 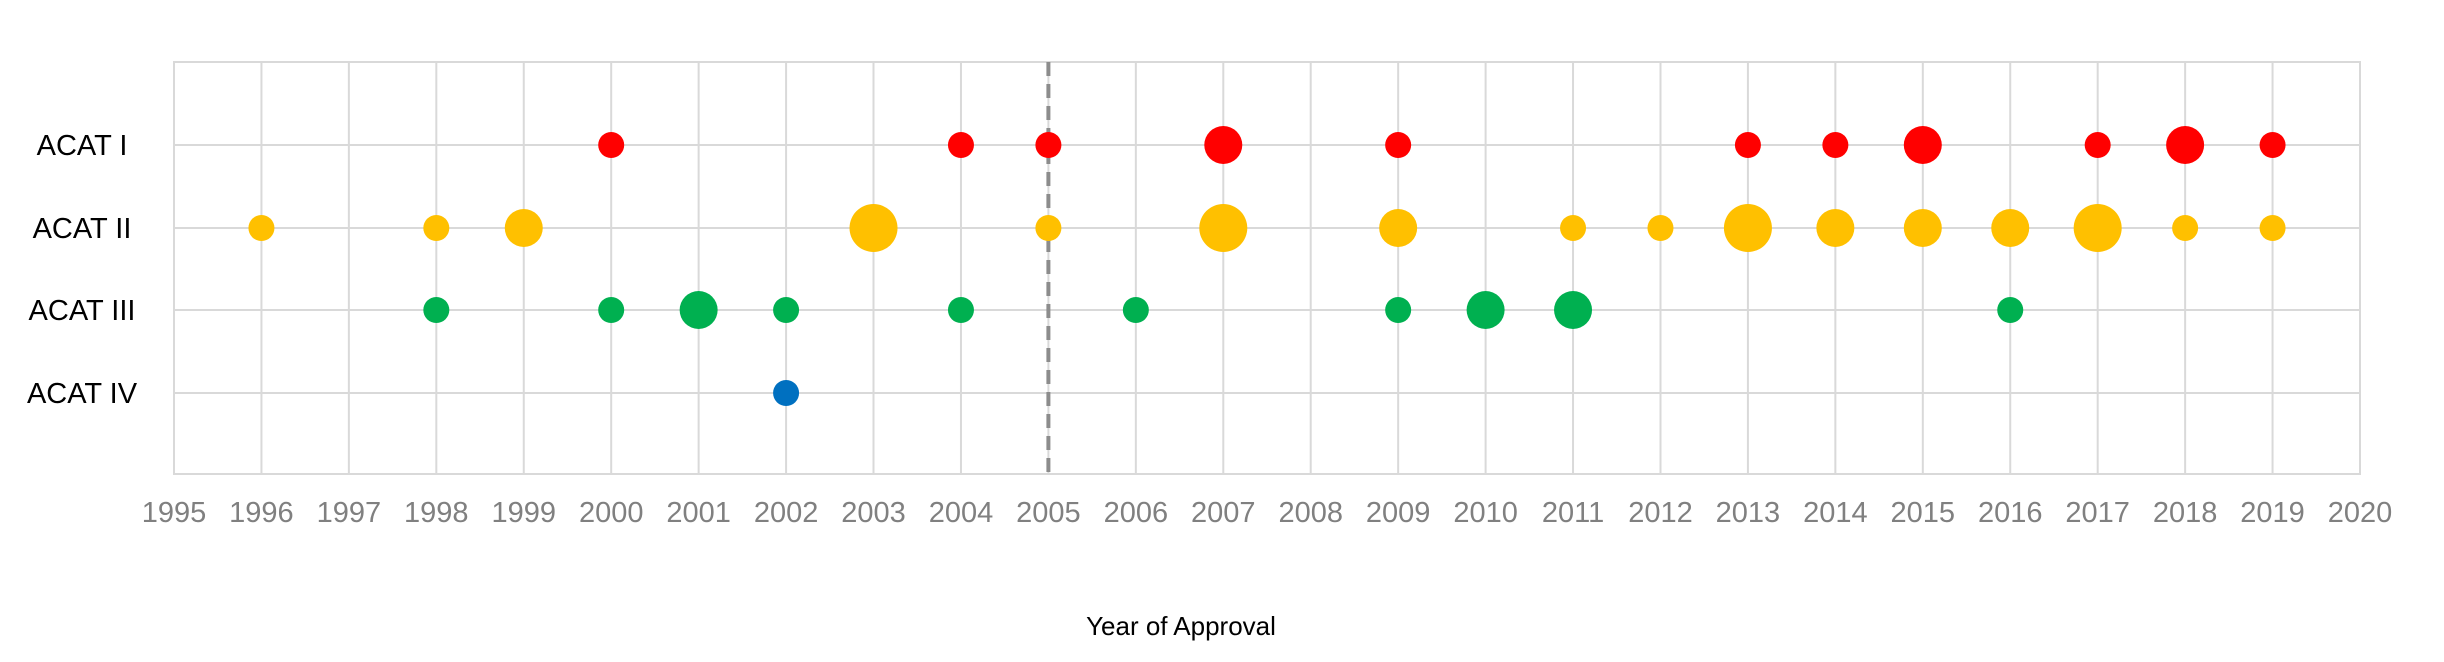 I want to click on x-tick-label: 2012, so click(x=1660, y=513).